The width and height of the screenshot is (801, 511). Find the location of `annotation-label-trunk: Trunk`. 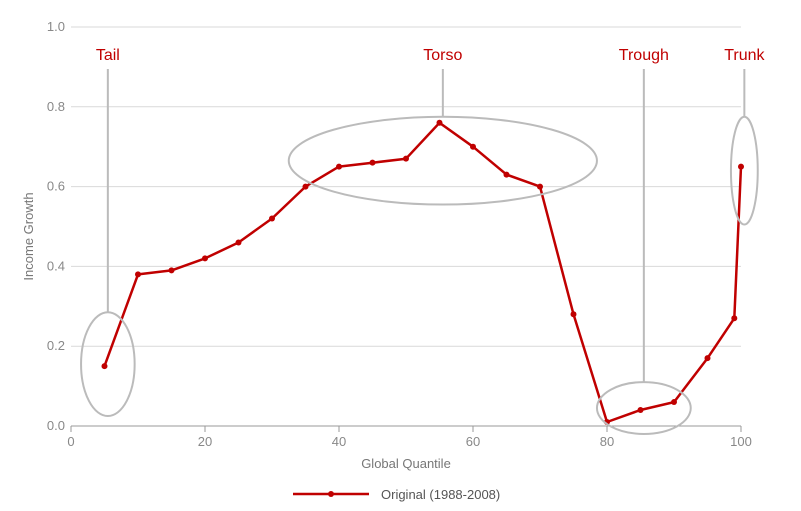

annotation-label-trunk: Trunk is located at coordinates (744, 55).